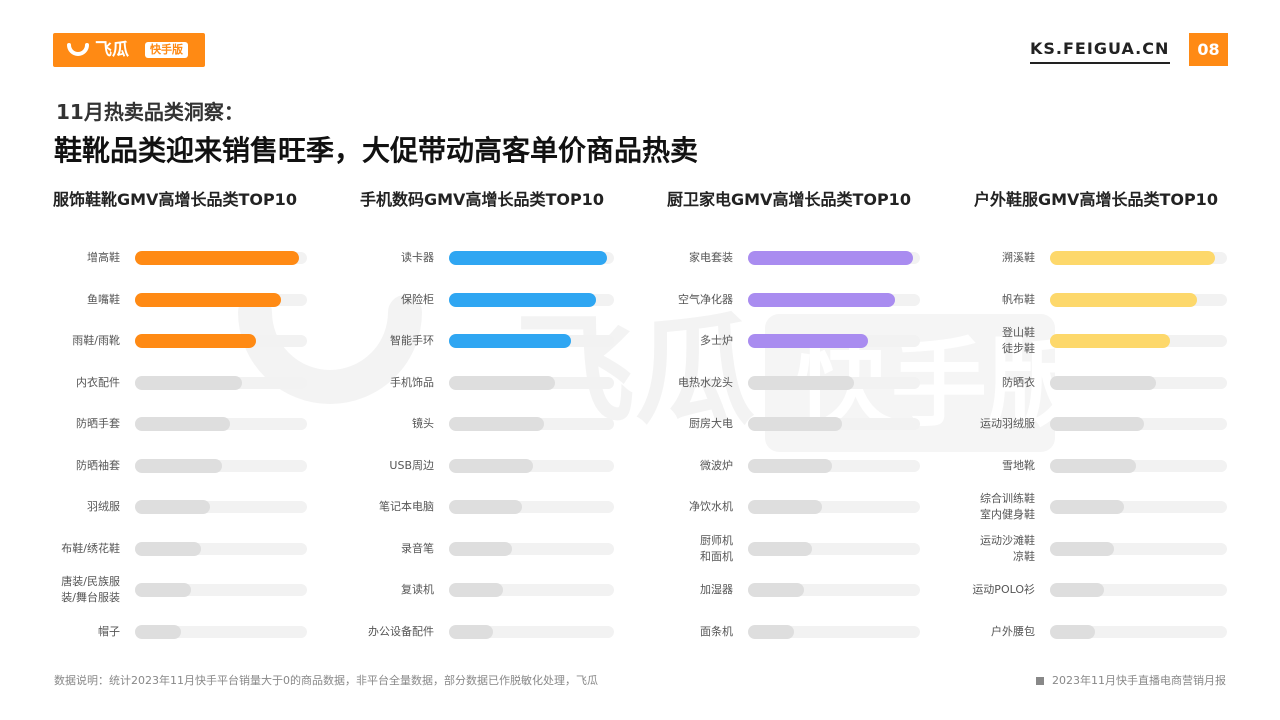 Image resolution: width=1280 pixels, height=720 pixels. Describe the element at coordinates (1096, 199) in the screenshot. I see `chart-title: 户外鞋服GMV高增长品类TOP10` at that location.